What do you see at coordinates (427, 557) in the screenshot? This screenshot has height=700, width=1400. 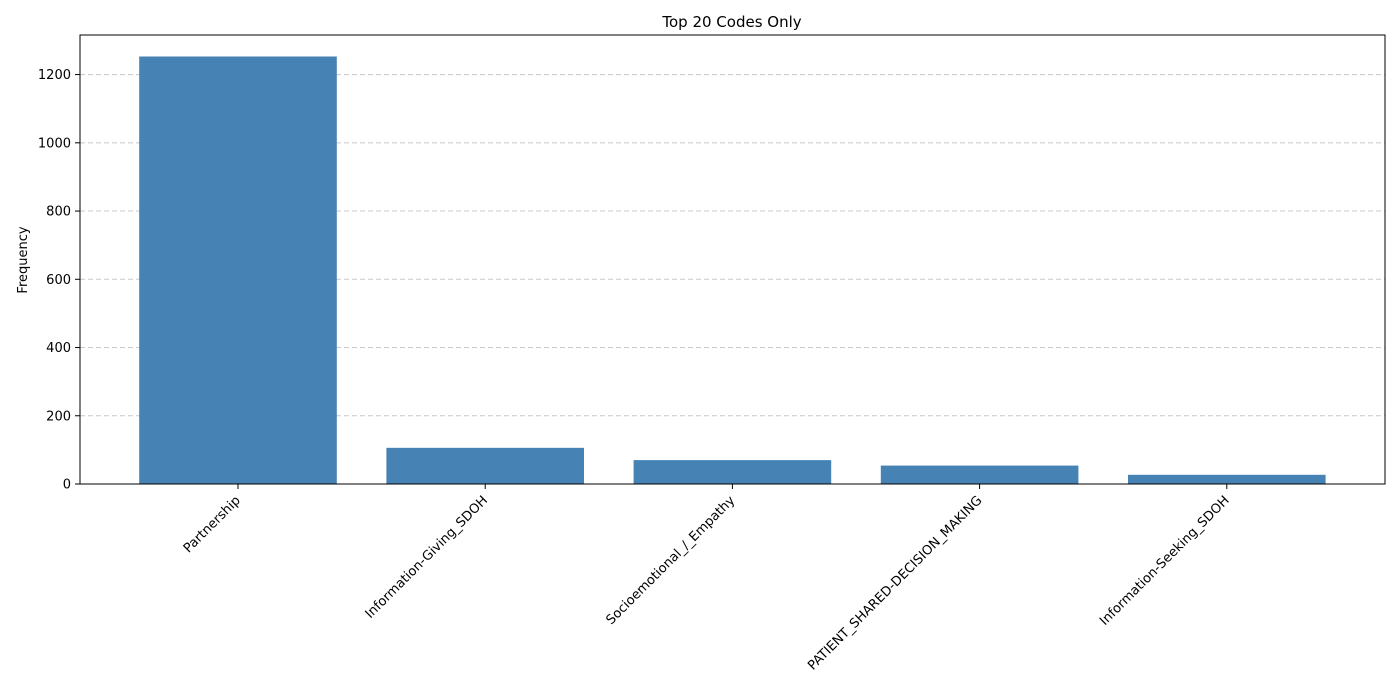 I see `x-tick-label: Information-Giving_SDOH` at bounding box center [427, 557].